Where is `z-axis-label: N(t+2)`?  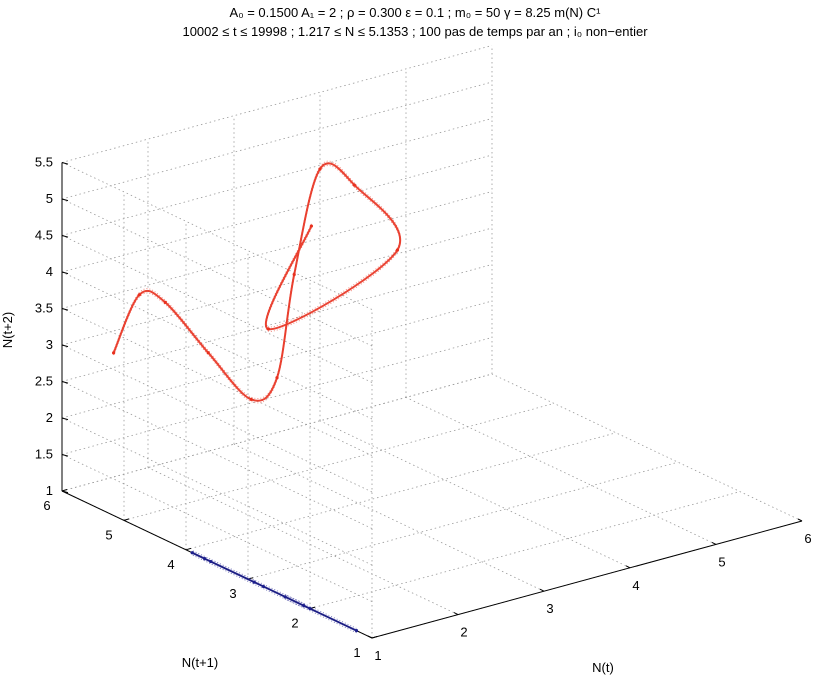 z-axis-label: N(t+2) is located at coordinates (7, 330).